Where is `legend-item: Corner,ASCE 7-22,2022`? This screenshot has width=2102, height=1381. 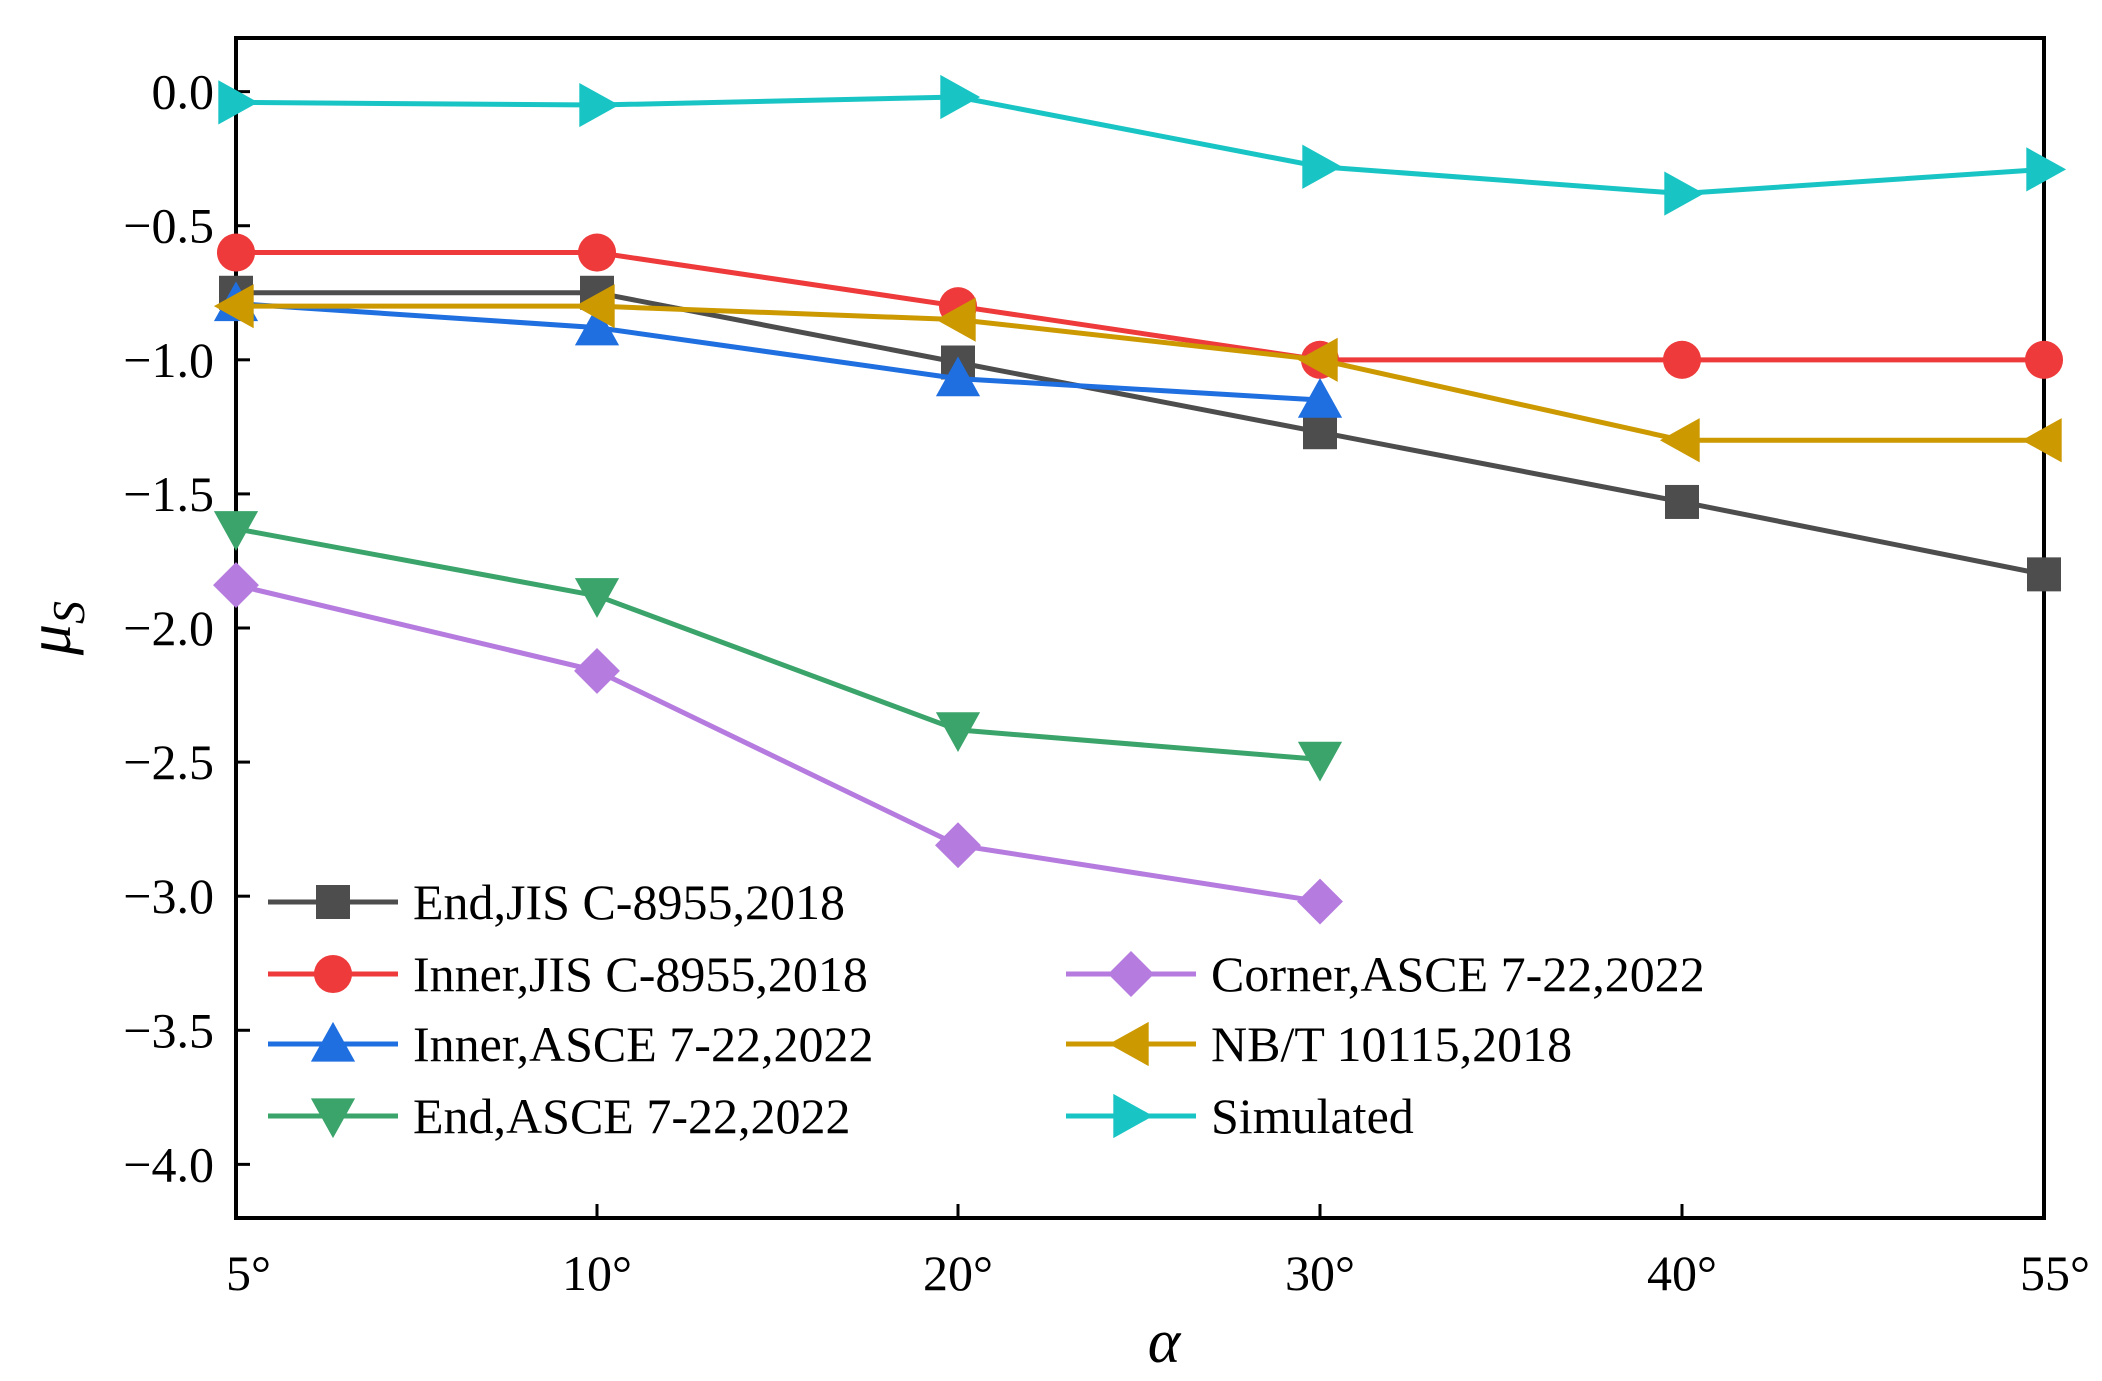 legend-item: Corner,ASCE 7-22,2022 is located at coordinates (1385, 974).